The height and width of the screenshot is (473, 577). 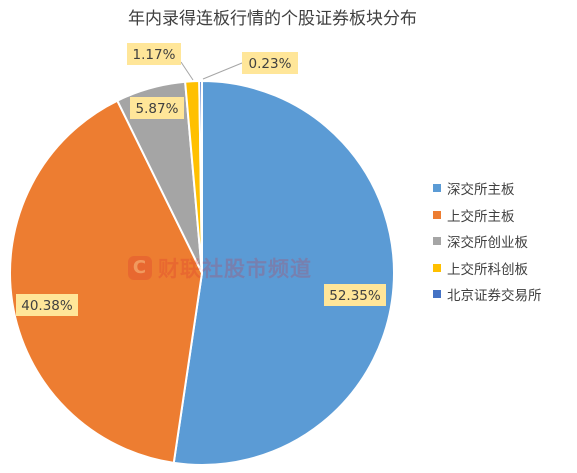 I want to click on watermark-text: 财联社股市频道, so click(x=235, y=269).